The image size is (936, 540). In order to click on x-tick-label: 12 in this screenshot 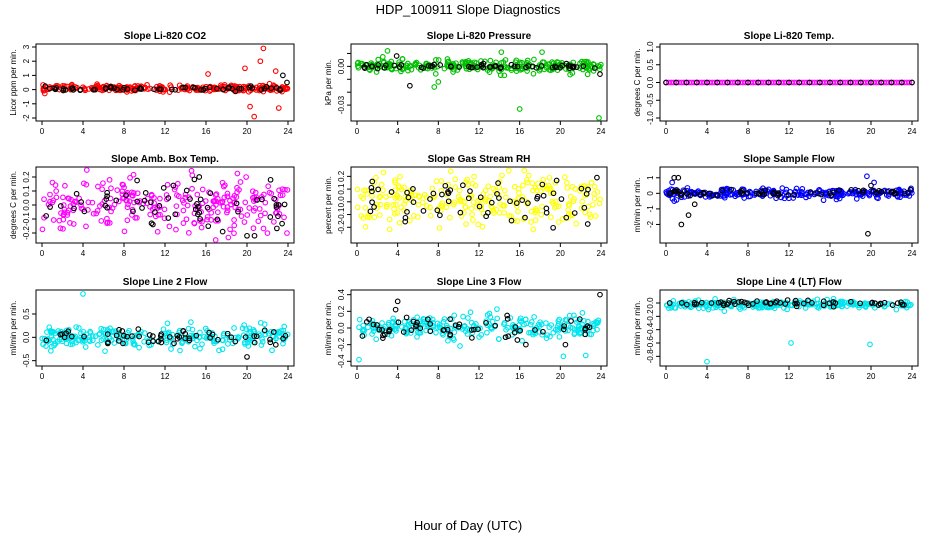, I will do `click(479, 131)`.